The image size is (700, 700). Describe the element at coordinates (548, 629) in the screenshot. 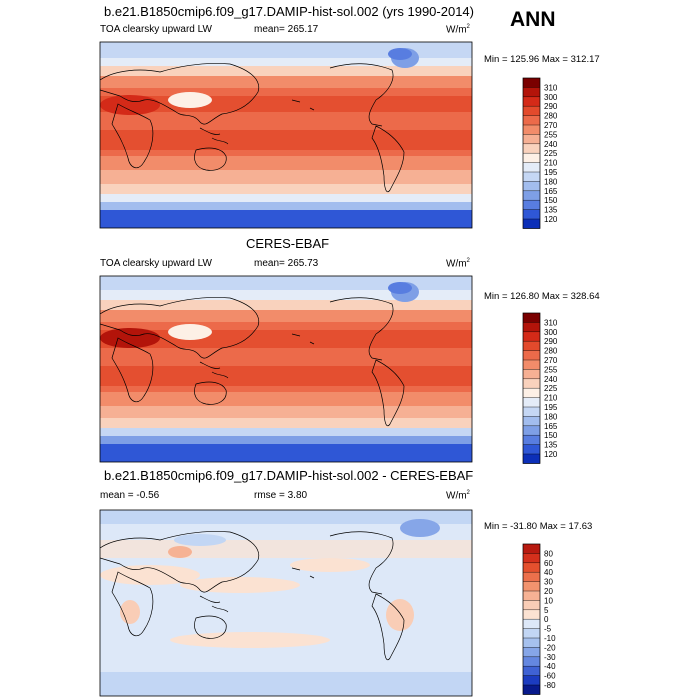

I see `colorbar-tick-label: -5` at that location.